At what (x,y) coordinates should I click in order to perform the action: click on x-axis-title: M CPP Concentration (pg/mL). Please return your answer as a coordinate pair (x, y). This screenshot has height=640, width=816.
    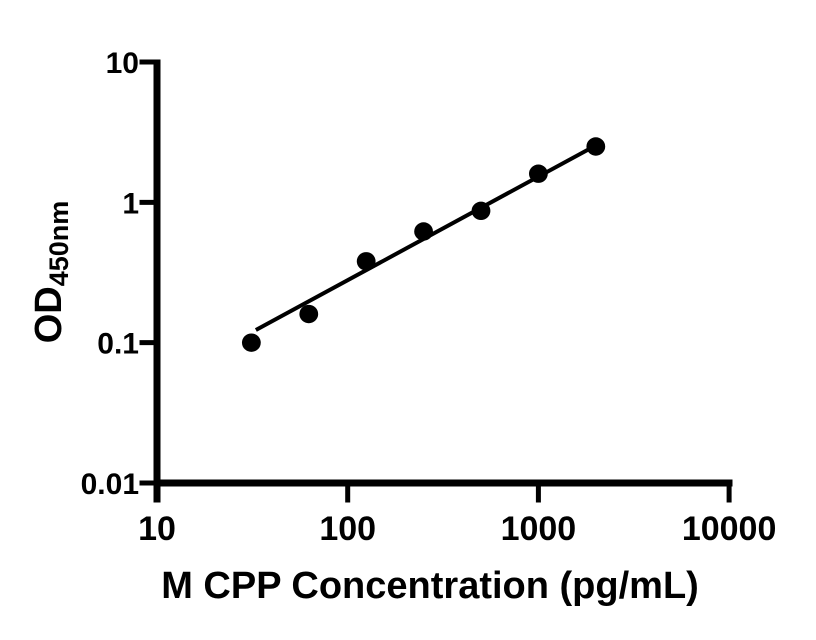
    Looking at the image, I should click on (430, 586).